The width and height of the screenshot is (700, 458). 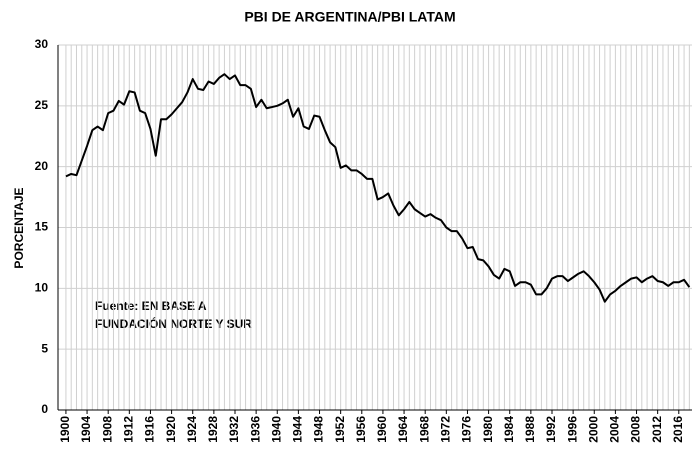 What do you see at coordinates (424, 429) in the screenshot?
I see `x-tick-label: 1968` at bounding box center [424, 429].